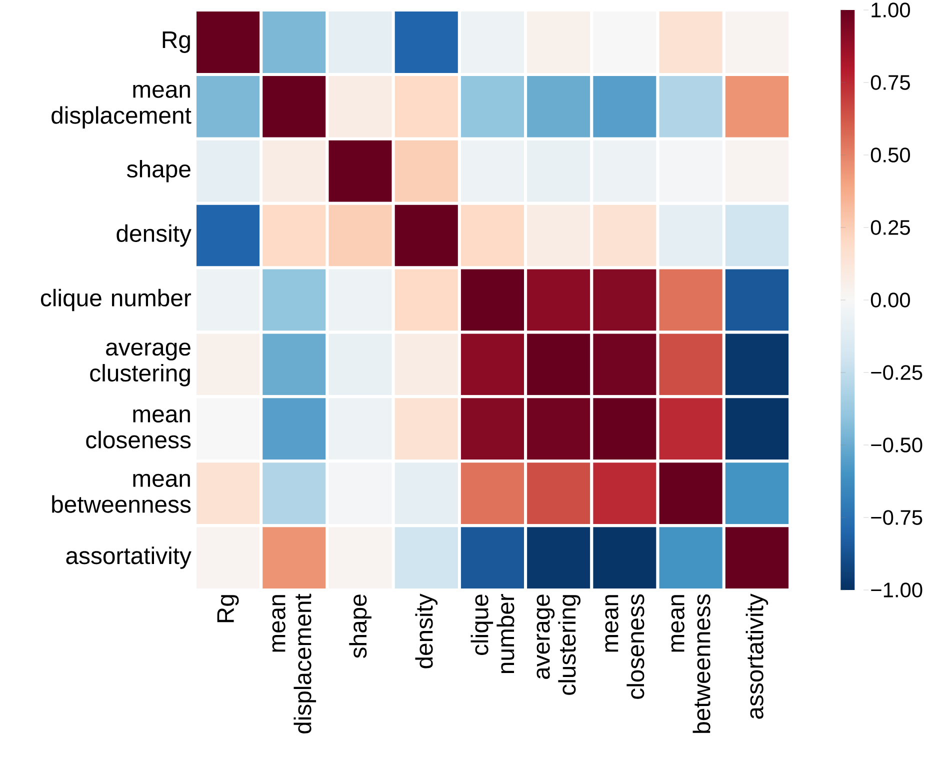  I want to click on color-bar-label: −1.00, so click(896, 590).